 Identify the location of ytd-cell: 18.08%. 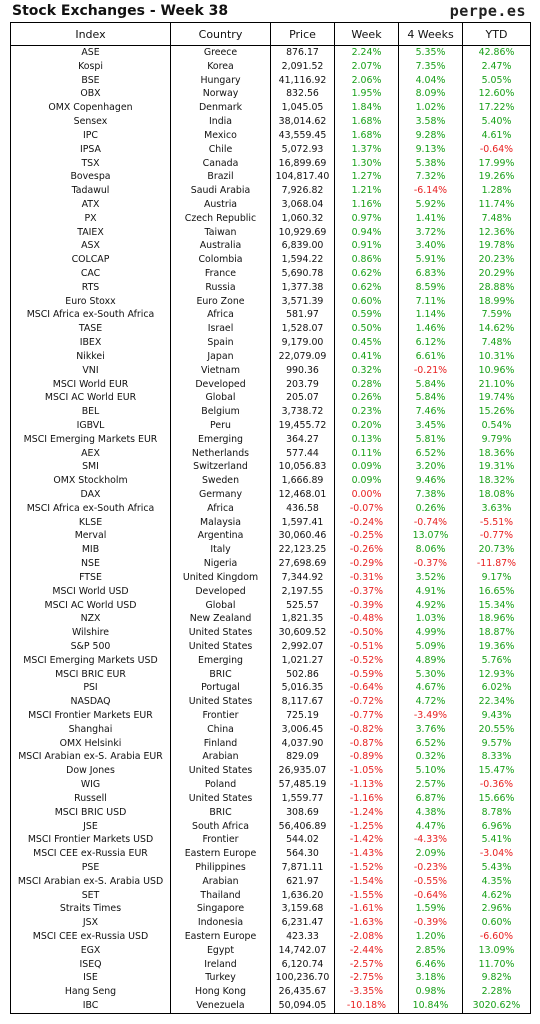
(496, 495).